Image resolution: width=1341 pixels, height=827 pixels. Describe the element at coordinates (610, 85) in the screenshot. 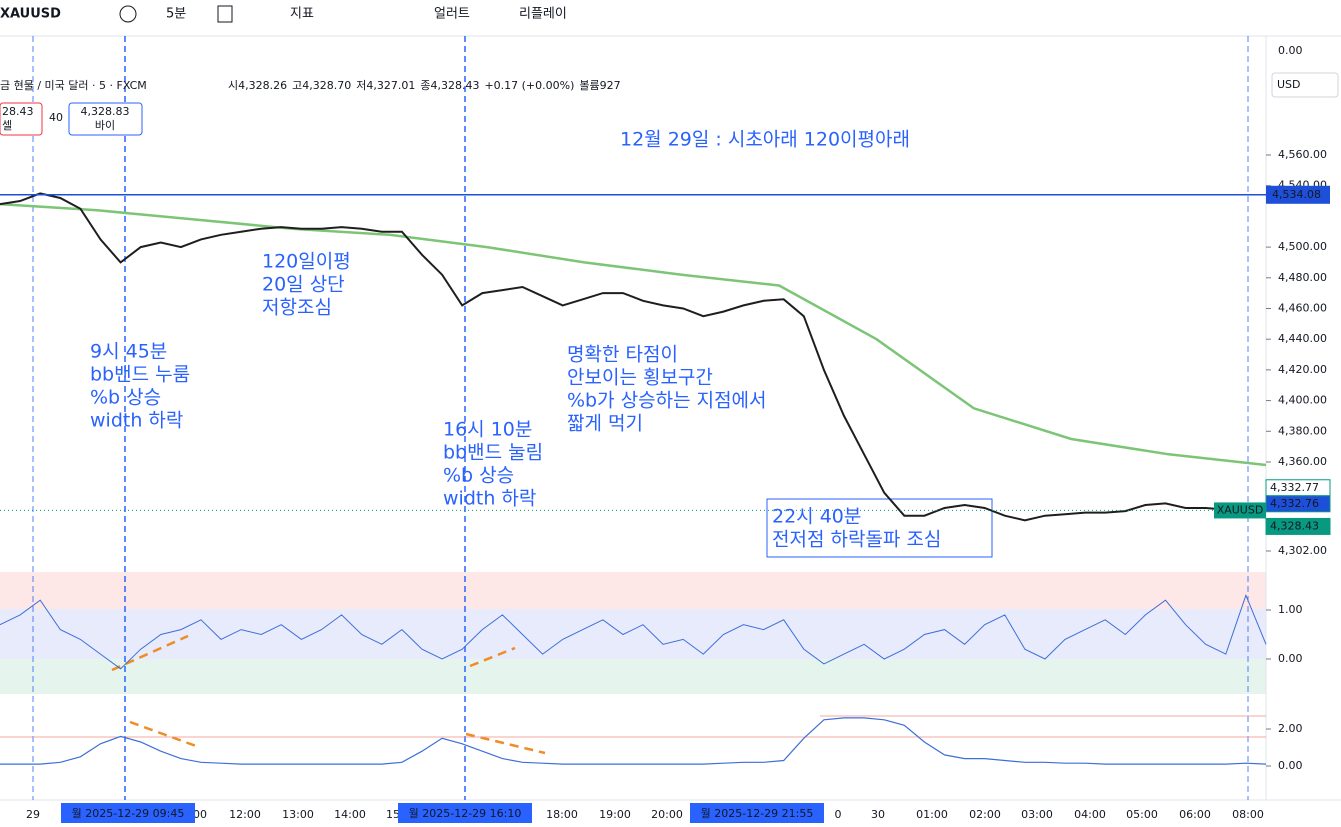

I see `legend-value: 927` at that location.